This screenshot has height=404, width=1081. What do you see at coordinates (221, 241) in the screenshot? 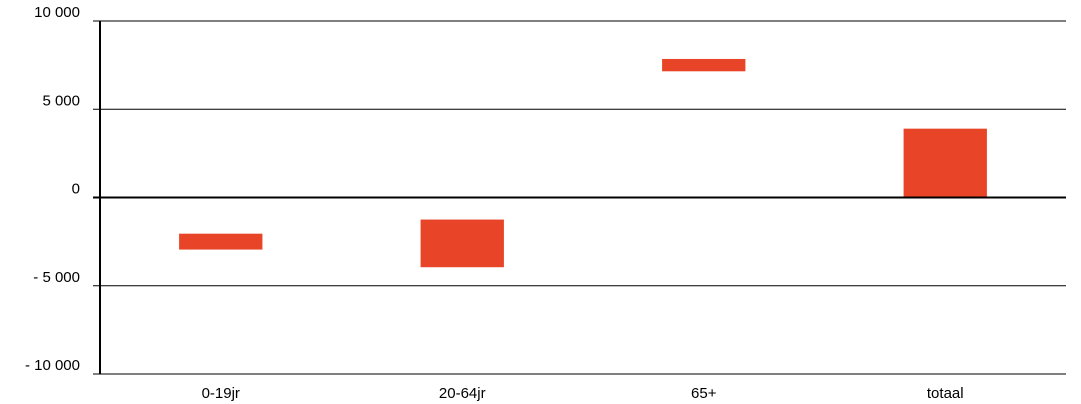
I see `bar-0-19jr` at bounding box center [221, 241].